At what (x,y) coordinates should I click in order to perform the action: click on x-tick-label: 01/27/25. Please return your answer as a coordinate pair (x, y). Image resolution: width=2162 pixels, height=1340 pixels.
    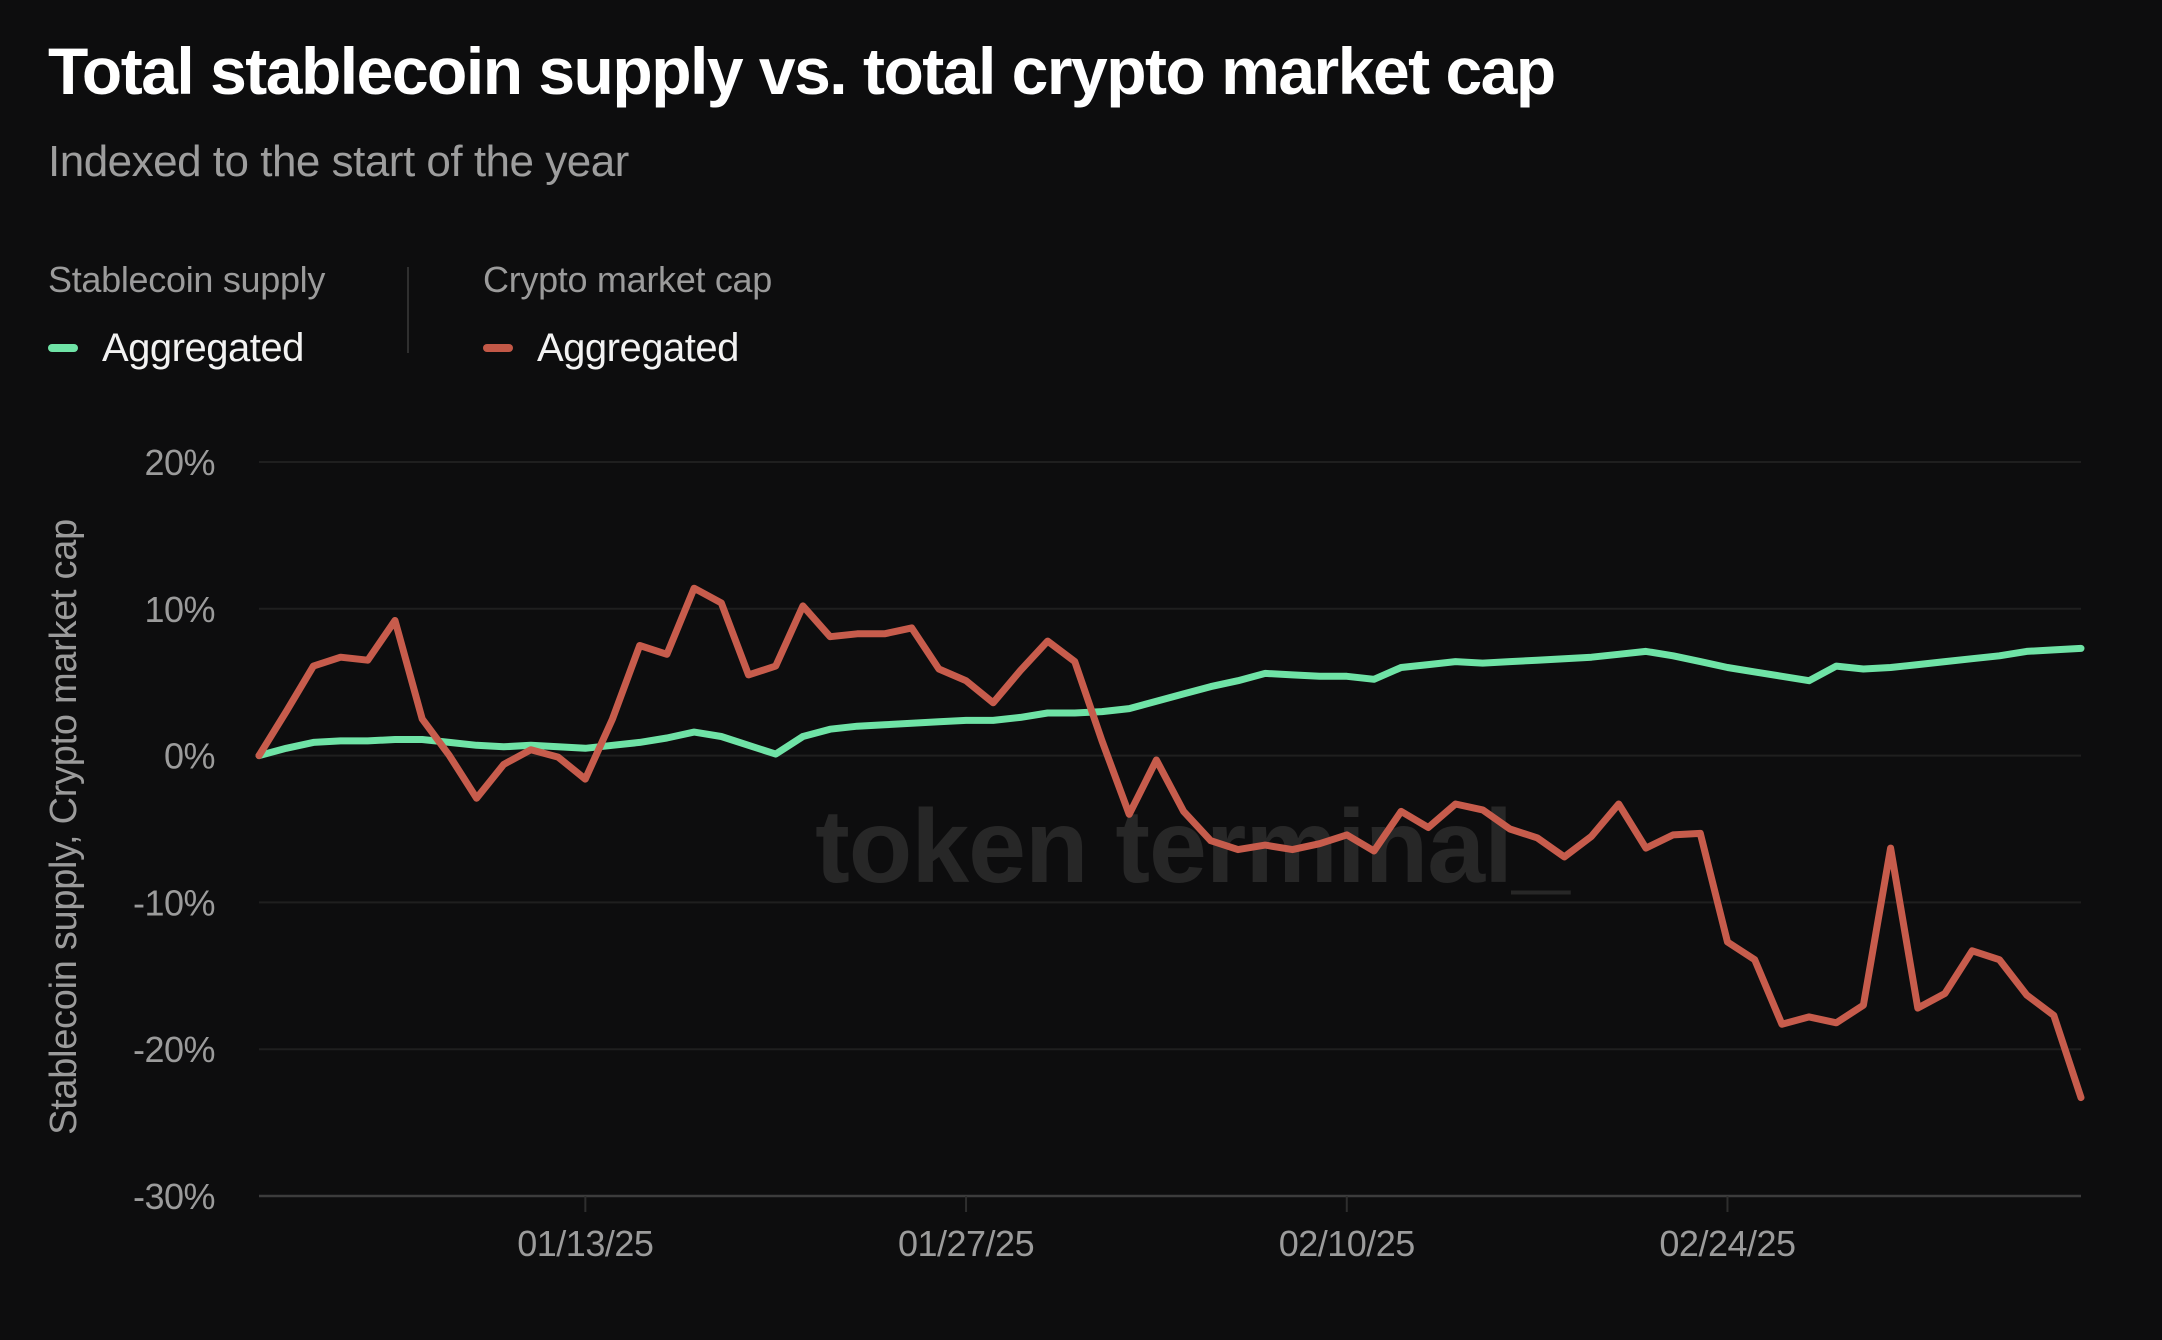
    Looking at the image, I should click on (966, 1243).